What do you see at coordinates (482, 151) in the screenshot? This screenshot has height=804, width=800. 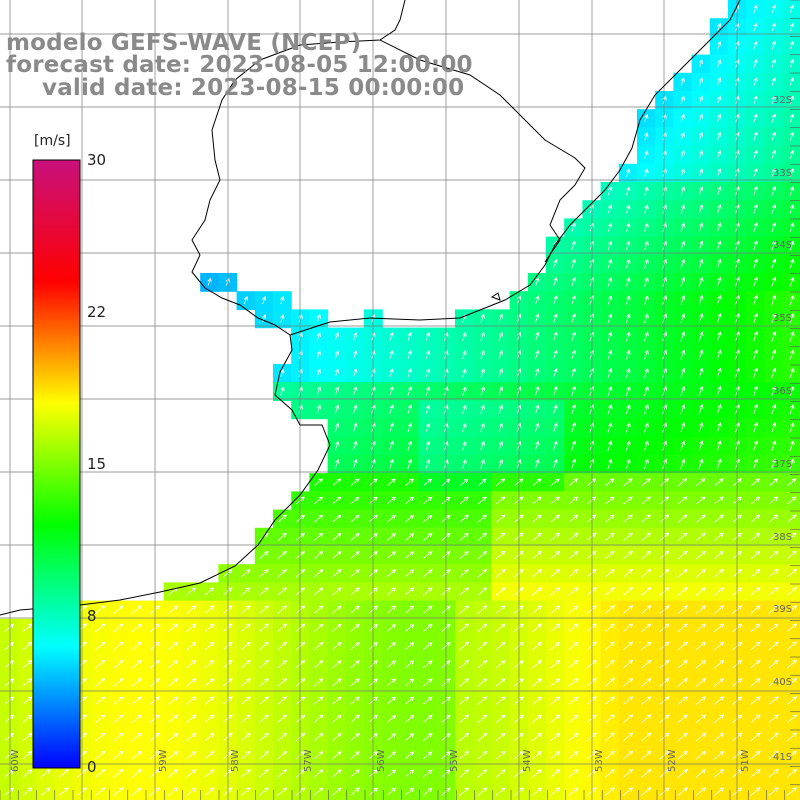 I see `border-uruguay` at bounding box center [482, 151].